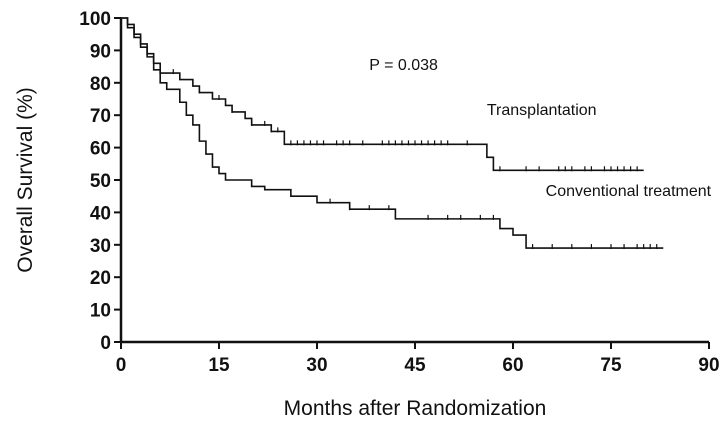 Image resolution: width=721 pixels, height=425 pixels. What do you see at coordinates (100, 311) in the screenshot?
I see `y-tick-label: 10` at bounding box center [100, 311].